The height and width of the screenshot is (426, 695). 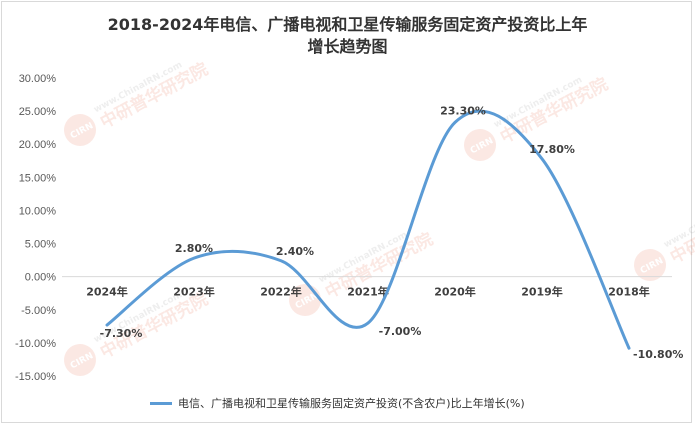 I want to click on y-tick-label: 25.00%, so click(x=38, y=112).